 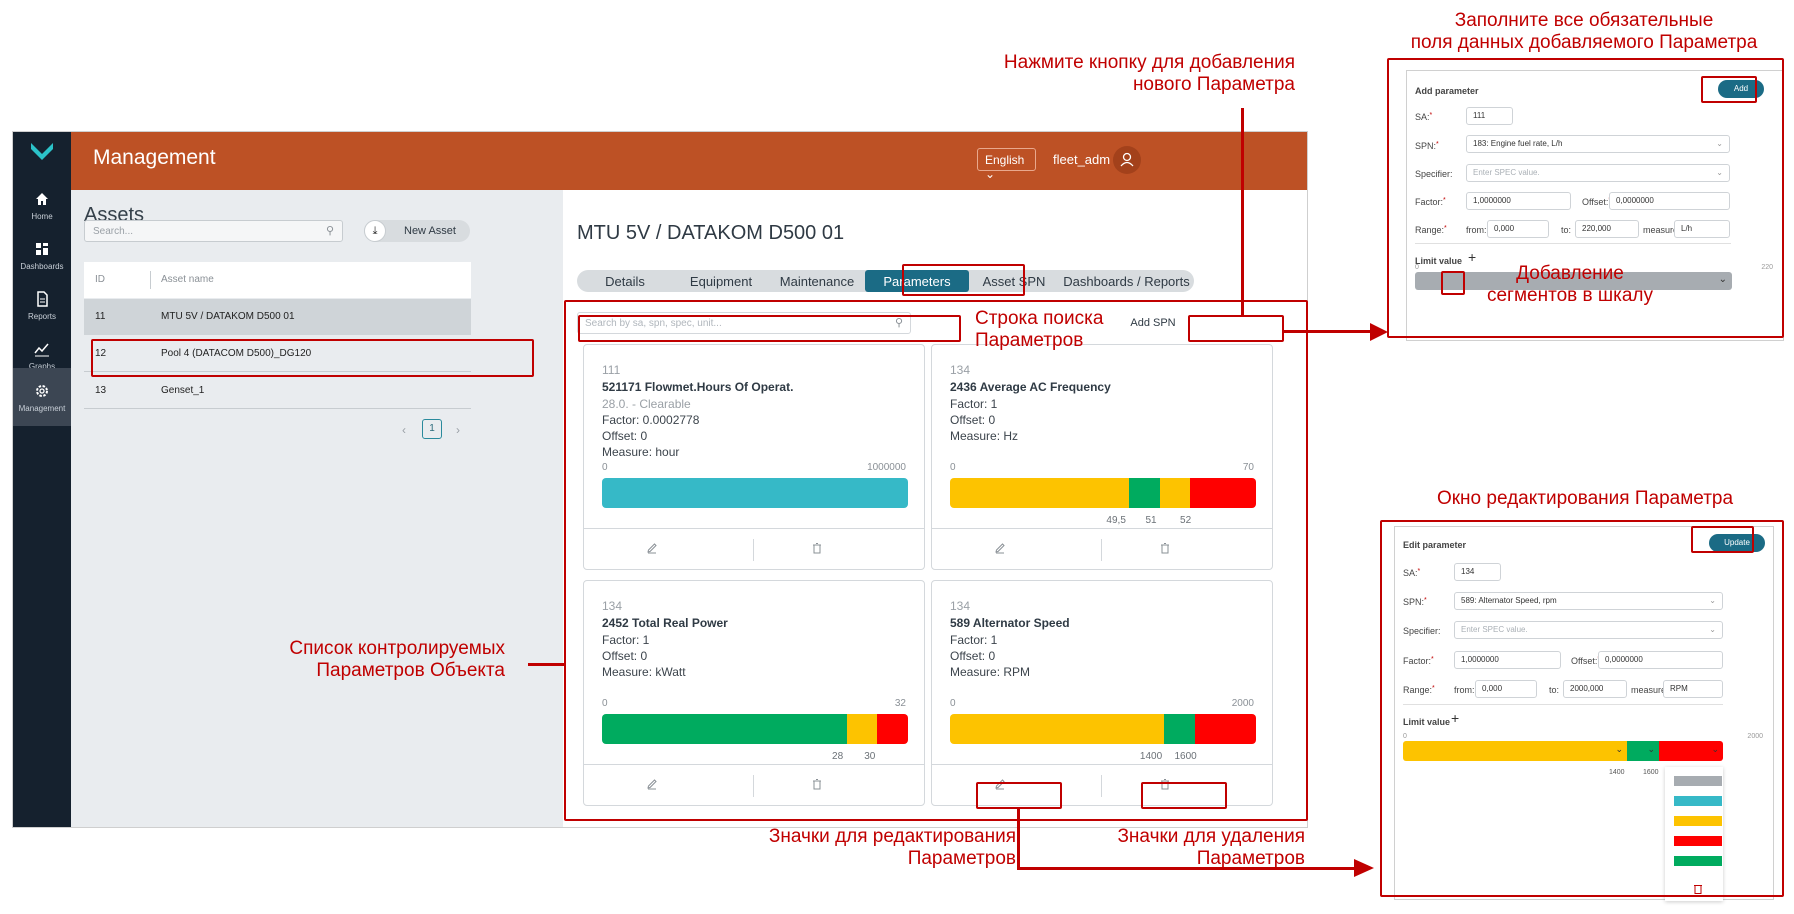 I want to click on segment-yellow: ⌄, so click(x=1515, y=751).